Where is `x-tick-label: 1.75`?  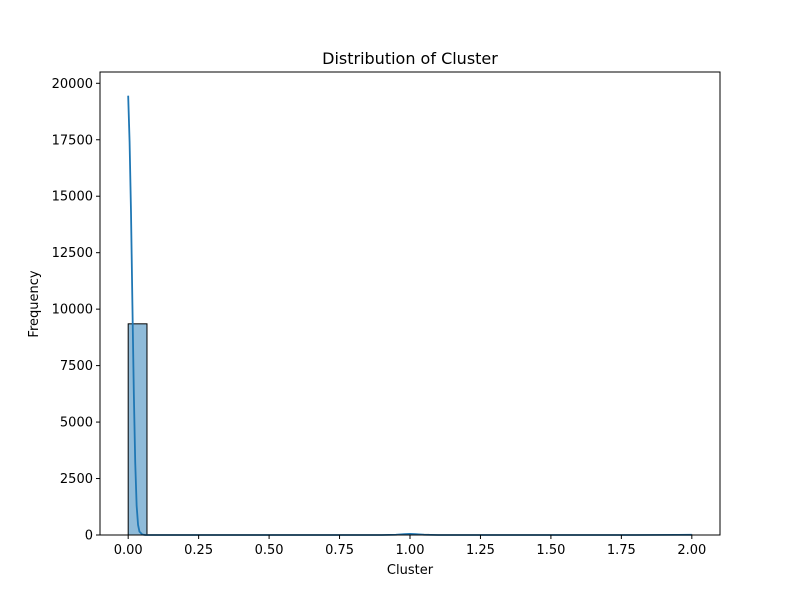 x-tick-label: 1.75 is located at coordinates (621, 550).